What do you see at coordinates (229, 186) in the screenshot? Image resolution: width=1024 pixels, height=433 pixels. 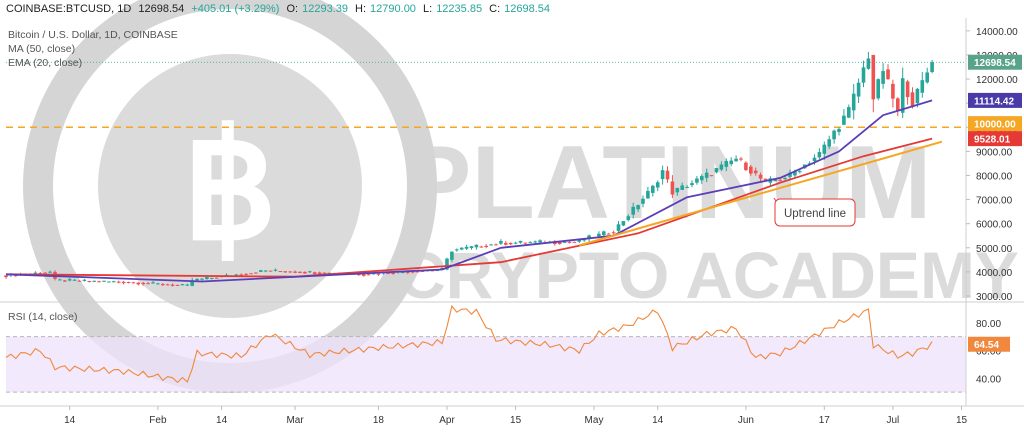 I see `bitcoin-logo-icon: ฿` at bounding box center [229, 186].